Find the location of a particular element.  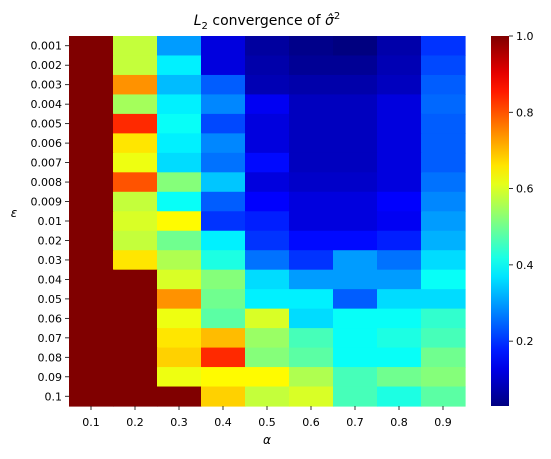

heatmap-cell-0.05-0.6 is located at coordinates (311, 299).